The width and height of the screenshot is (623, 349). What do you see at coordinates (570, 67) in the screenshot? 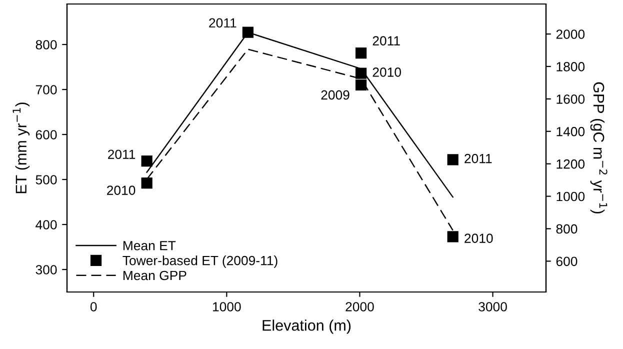
I see `y2-tick-label: 1800` at bounding box center [570, 67].